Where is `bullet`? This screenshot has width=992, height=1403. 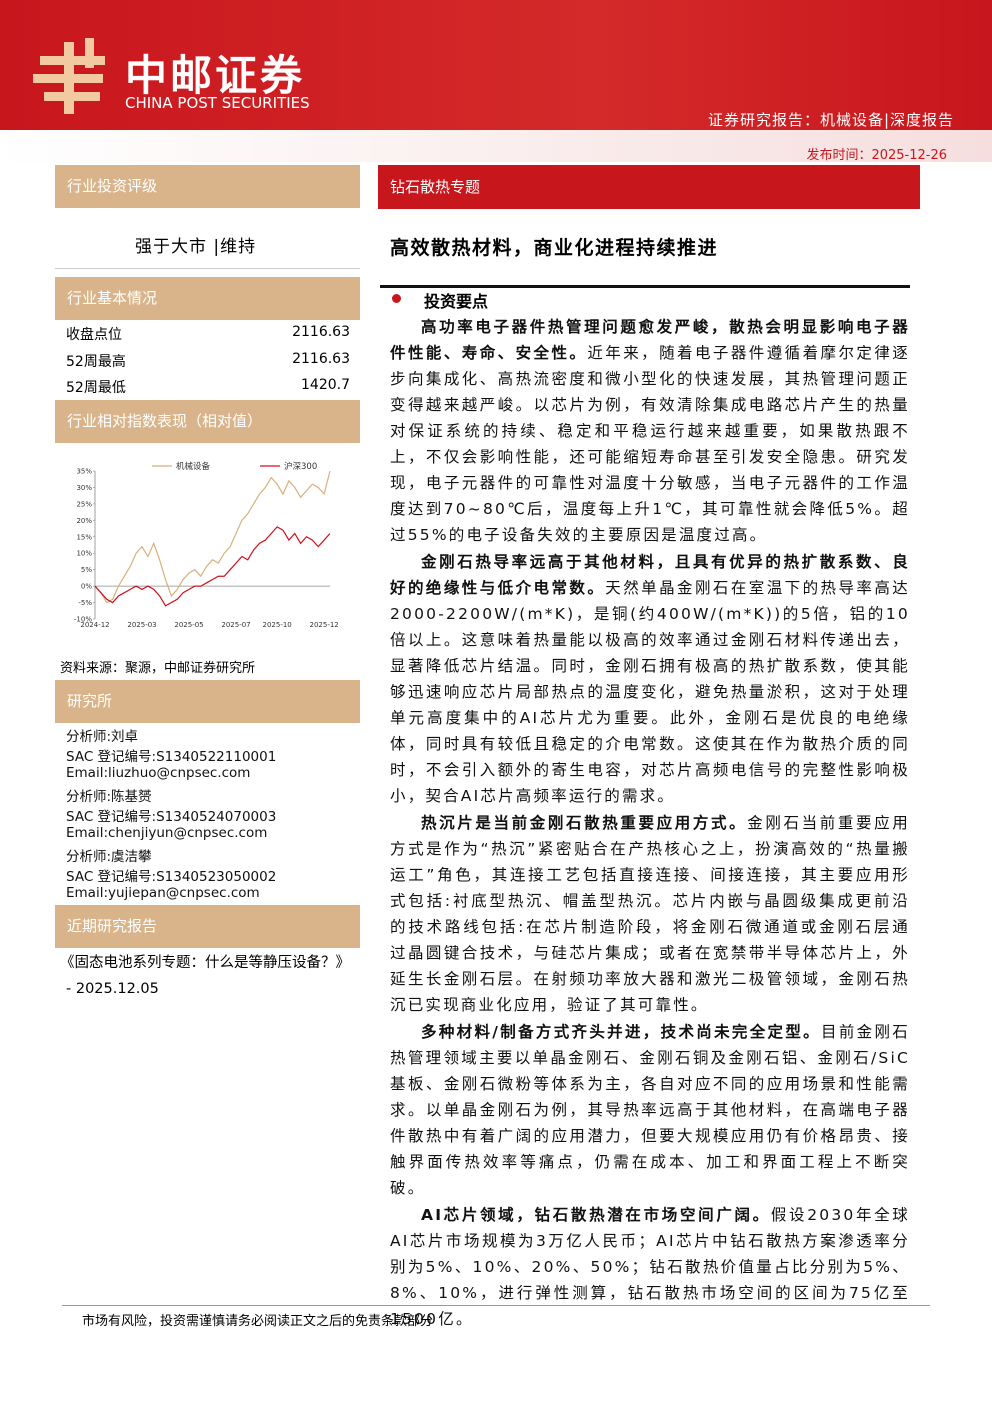 bullet is located at coordinates (396, 298).